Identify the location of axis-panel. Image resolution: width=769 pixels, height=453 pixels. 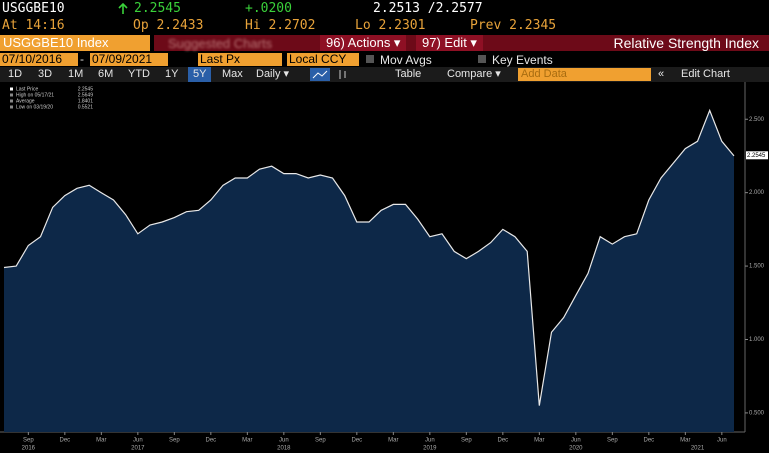
(757, 267).